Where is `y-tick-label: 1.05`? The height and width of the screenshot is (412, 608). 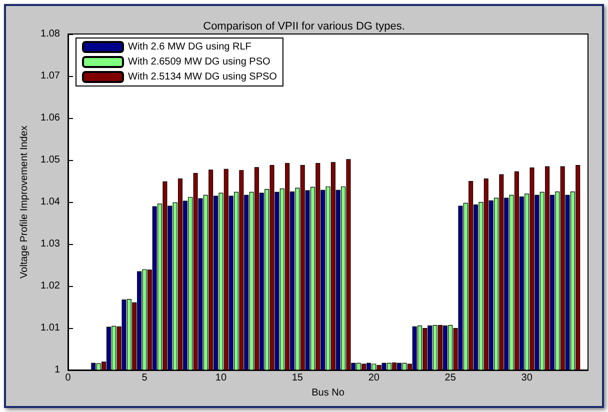 y-tick-label: 1.05 is located at coordinates (50, 160).